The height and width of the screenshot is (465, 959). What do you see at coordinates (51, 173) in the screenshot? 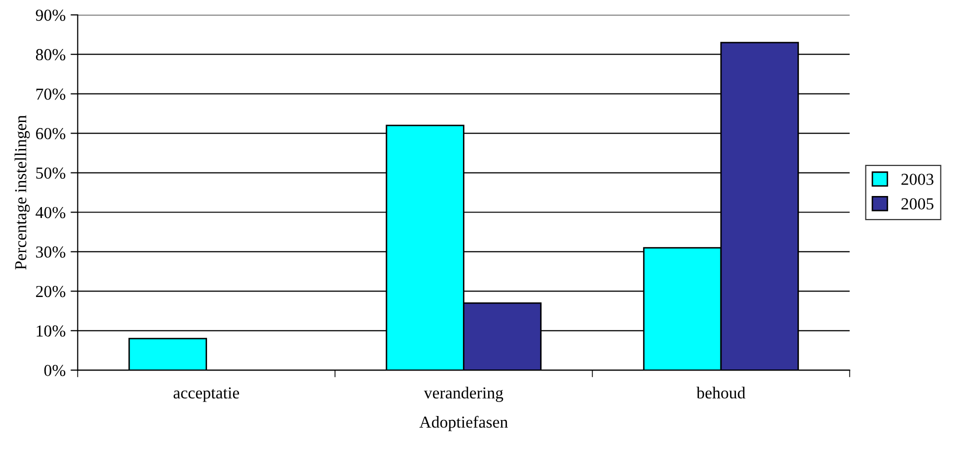
I see `y-tick-label: 50%` at bounding box center [51, 173].